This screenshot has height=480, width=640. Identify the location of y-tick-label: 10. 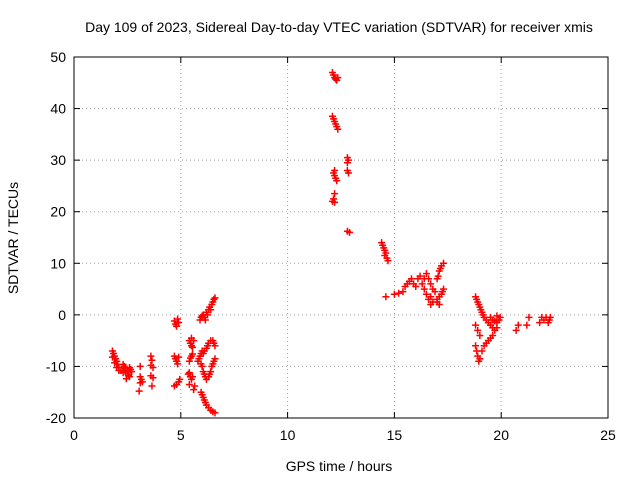
(58, 263).